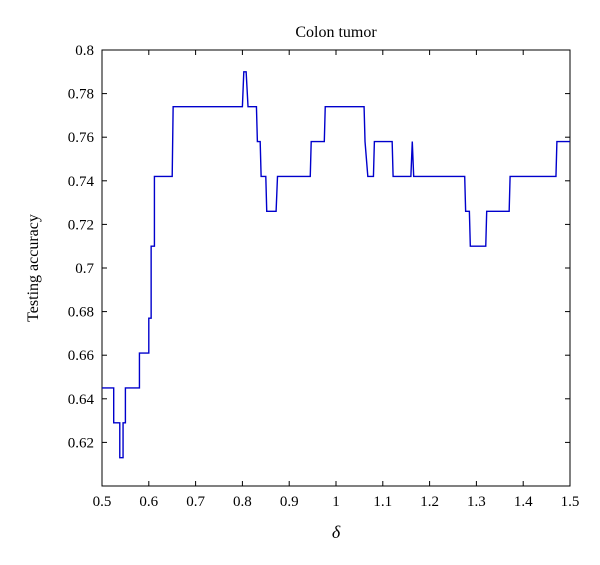 The height and width of the screenshot is (565, 600). Describe the element at coordinates (195, 502) in the screenshot. I see `x-tick-label: 0.7` at that location.